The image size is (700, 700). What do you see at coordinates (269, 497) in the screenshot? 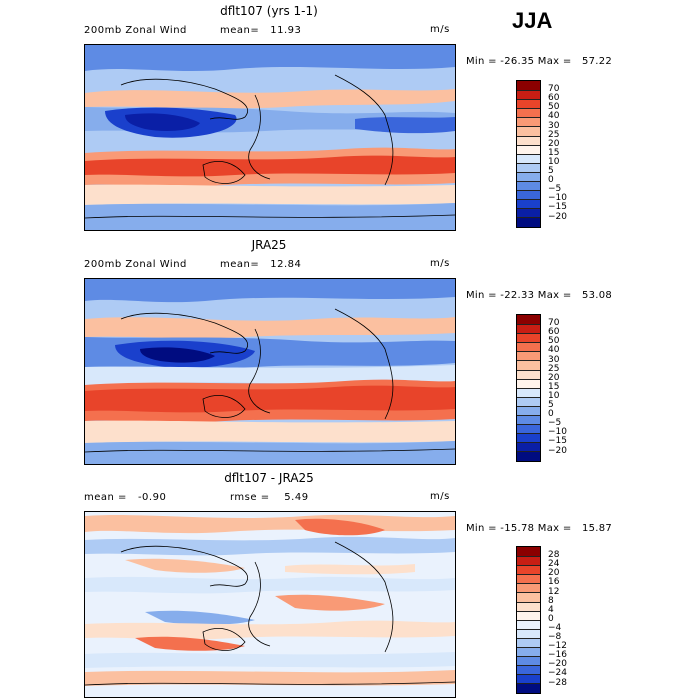
I see `rmse-label: rmse = 5.49` at bounding box center [269, 497].